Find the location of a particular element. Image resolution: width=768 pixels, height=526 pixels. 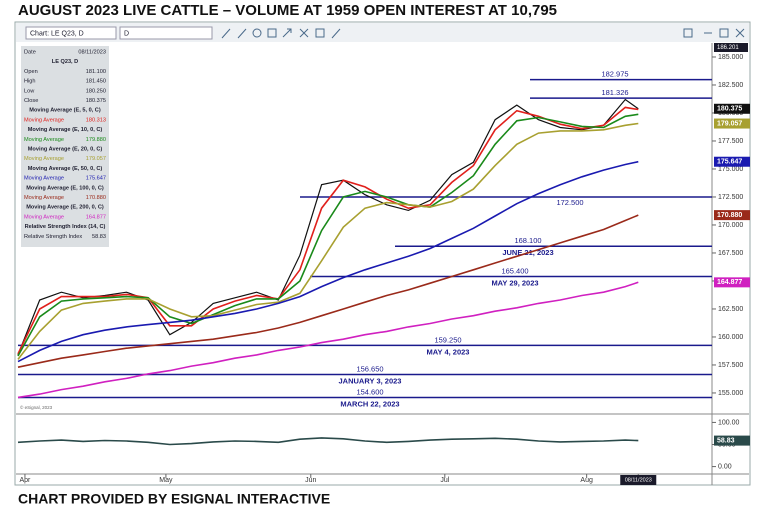

symbol-field is located at coordinates (71, 33).